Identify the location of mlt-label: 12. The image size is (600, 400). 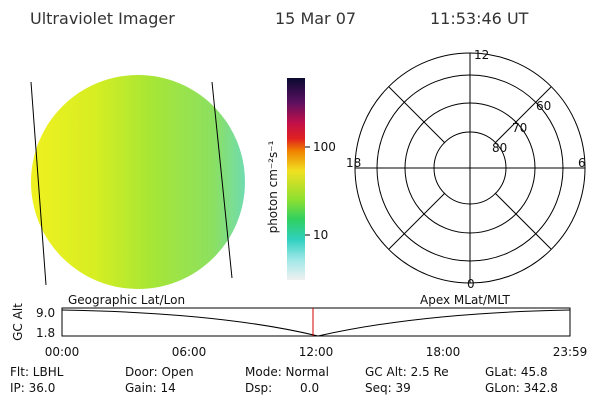
(481, 55).